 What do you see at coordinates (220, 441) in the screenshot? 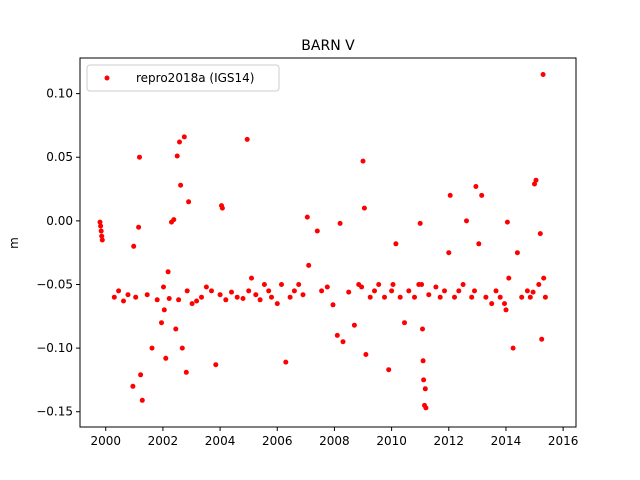
I see `x-tick-label: 2004` at bounding box center [220, 441].